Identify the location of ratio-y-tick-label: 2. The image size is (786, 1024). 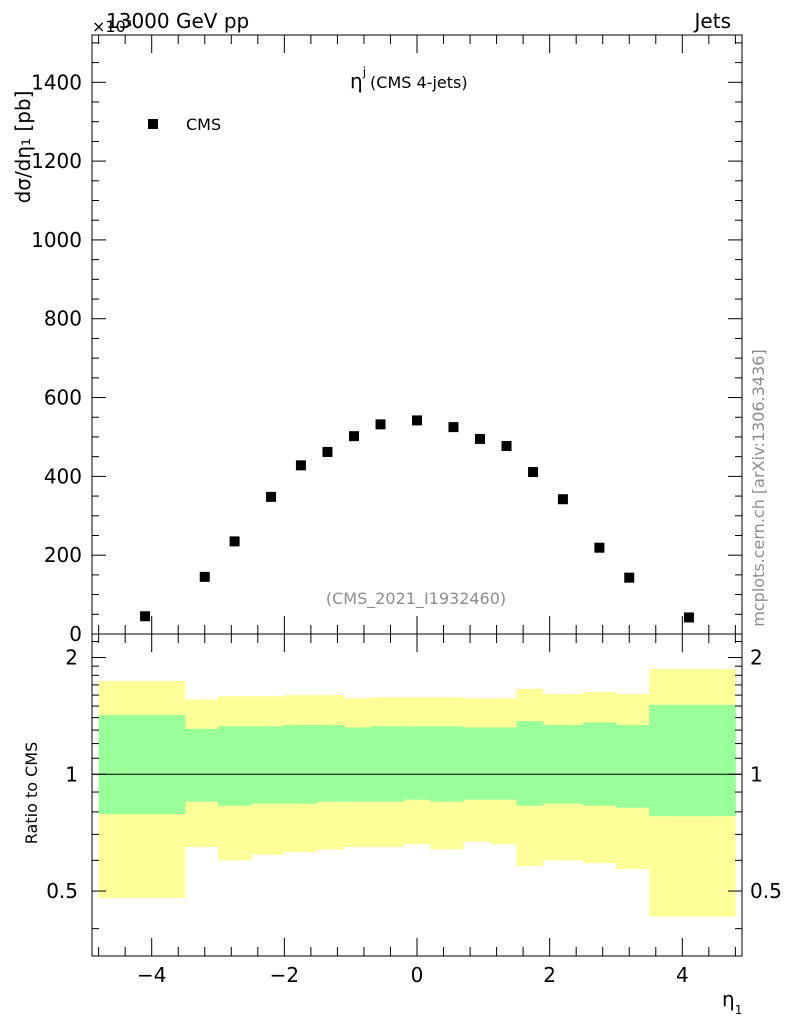
(71, 658).